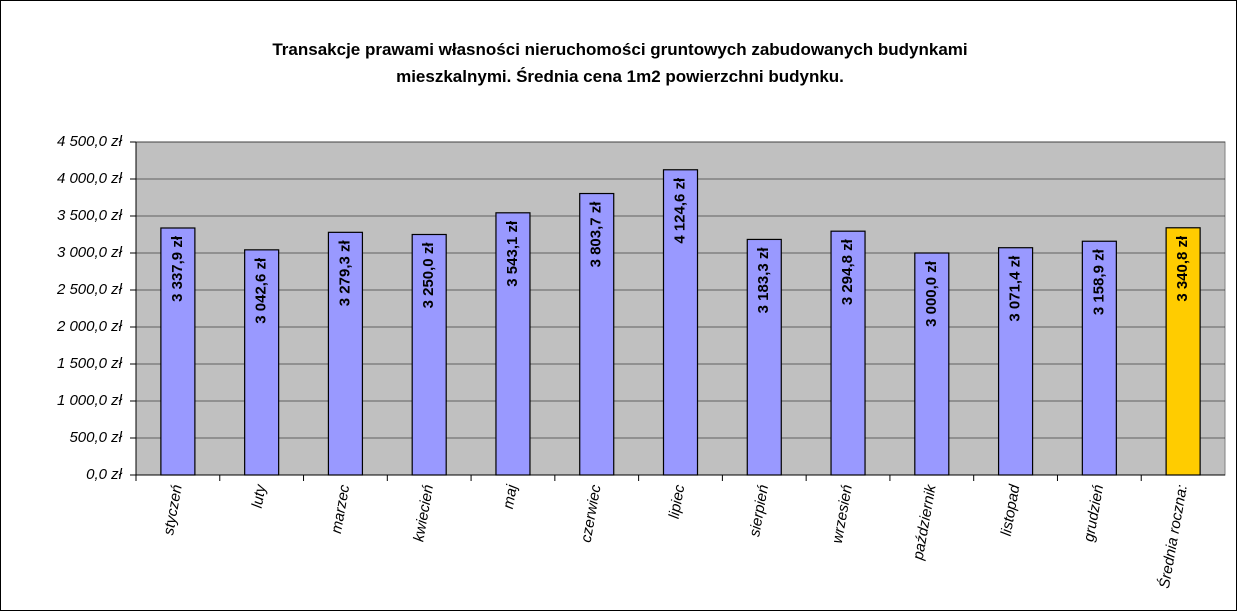 The height and width of the screenshot is (611, 1237). What do you see at coordinates (344, 273) in the screenshot?
I see `value-label: 3 279,3 zł` at bounding box center [344, 273].